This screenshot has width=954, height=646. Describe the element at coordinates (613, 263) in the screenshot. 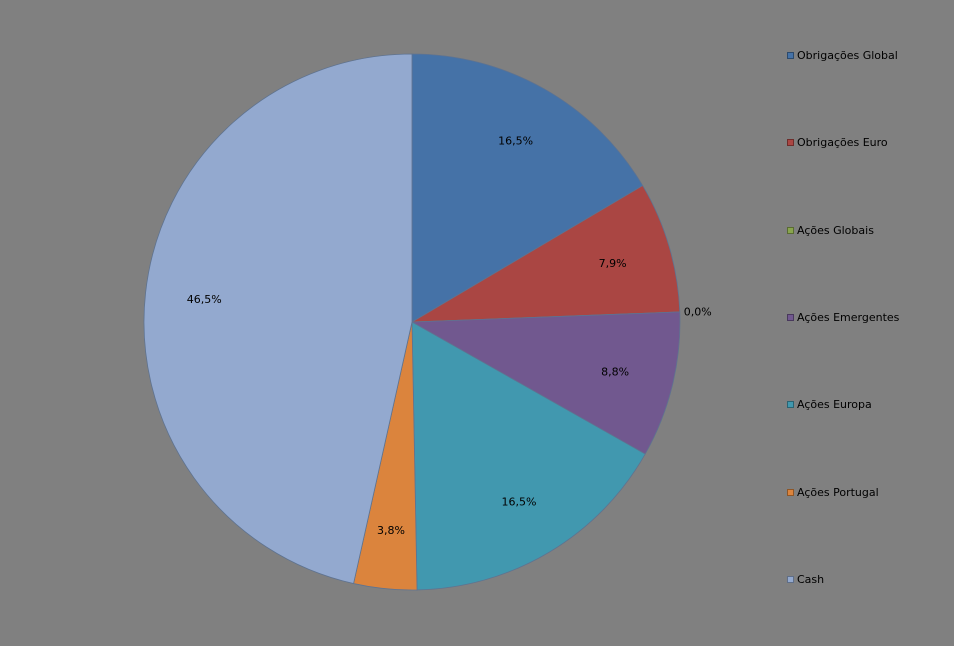

I see `slice-label-obrigacoes-euro: 7,9%` at that location.